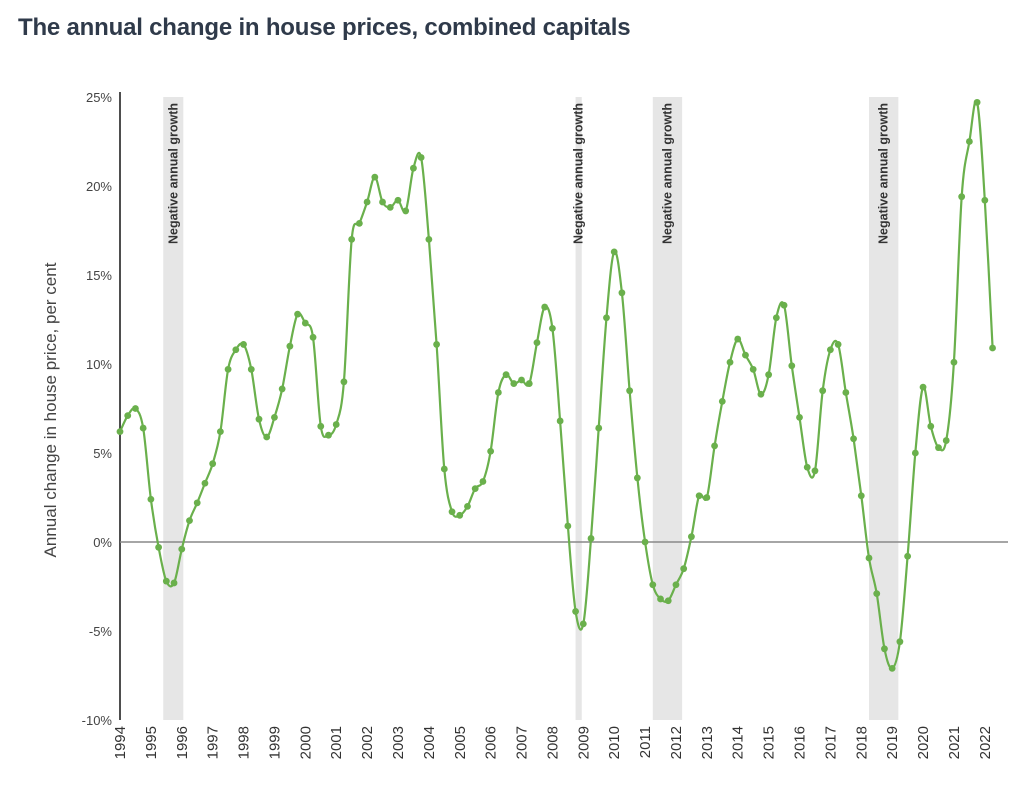  What do you see at coordinates (367, 742) in the screenshot?
I see `x-tick-label: 2002` at bounding box center [367, 742].